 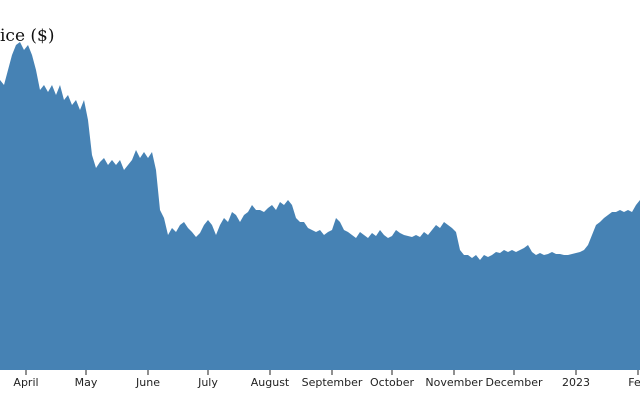 What do you see at coordinates (27, 36) in the screenshot?
I see `chart-title: ice ($)` at bounding box center [27, 36].